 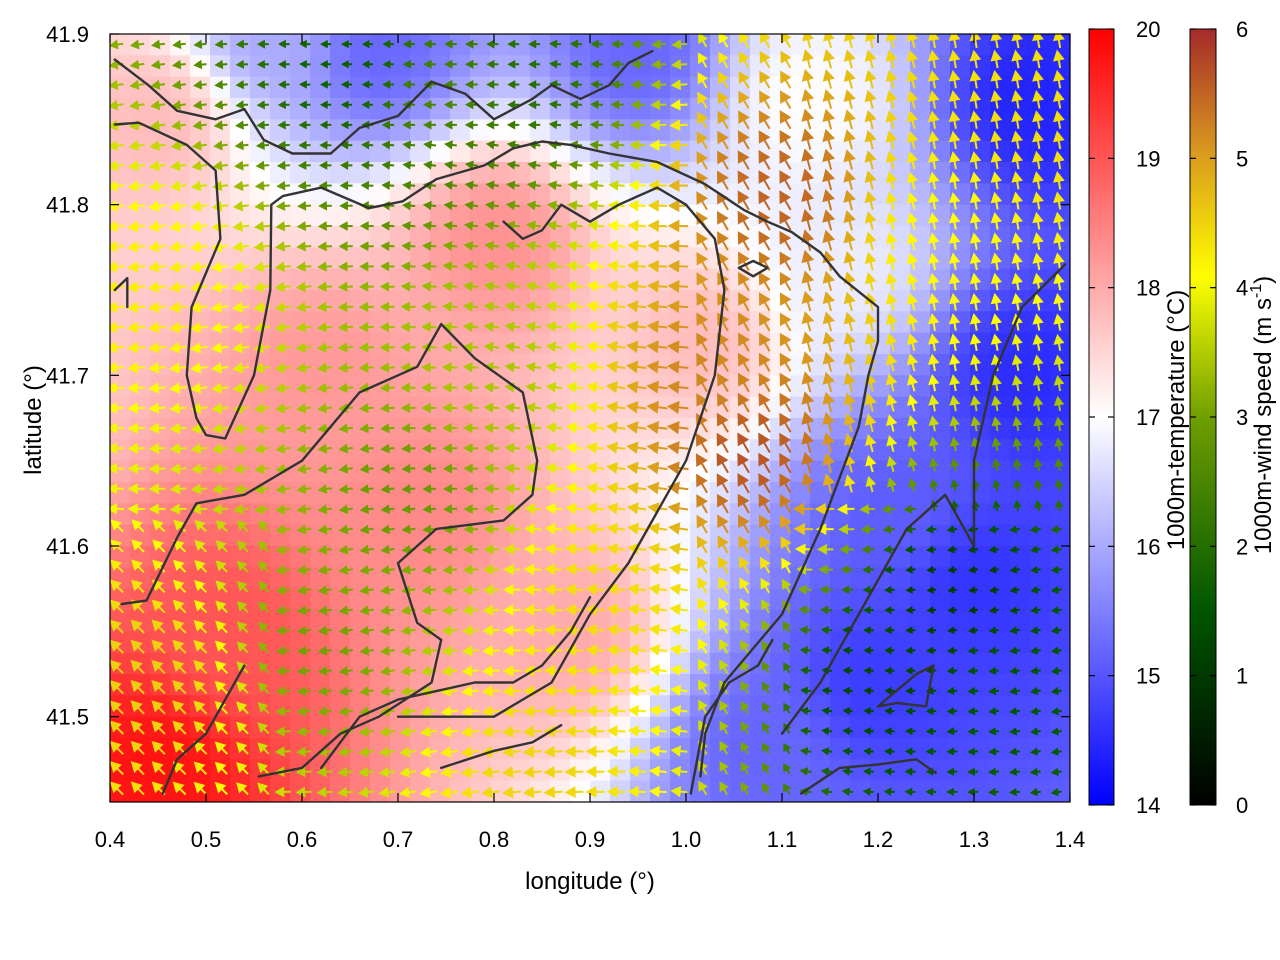 I want to click on x-tick-label: 0.7, so click(x=398, y=839).